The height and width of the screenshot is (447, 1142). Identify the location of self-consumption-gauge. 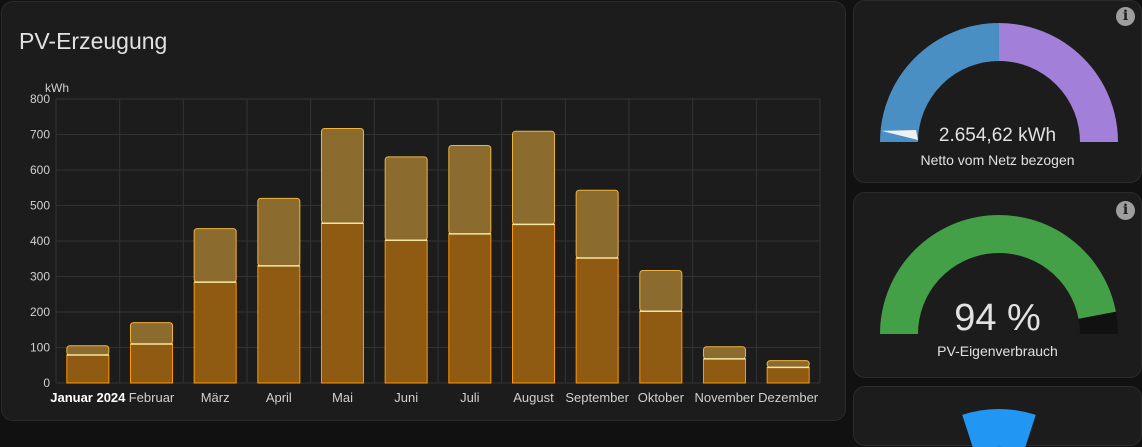
(999, 275).